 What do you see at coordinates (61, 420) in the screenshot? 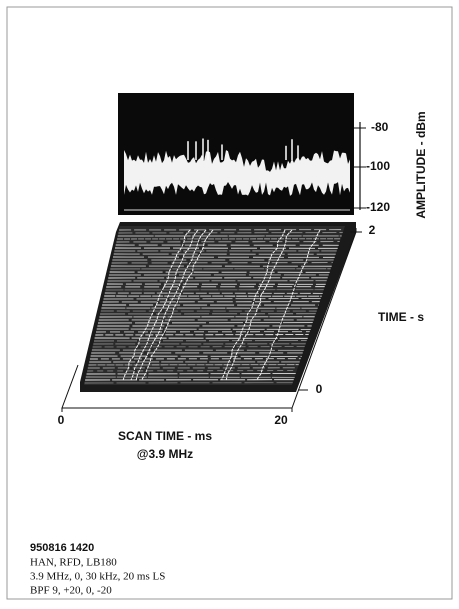
I see `scan-tick-label: 0` at bounding box center [61, 420].